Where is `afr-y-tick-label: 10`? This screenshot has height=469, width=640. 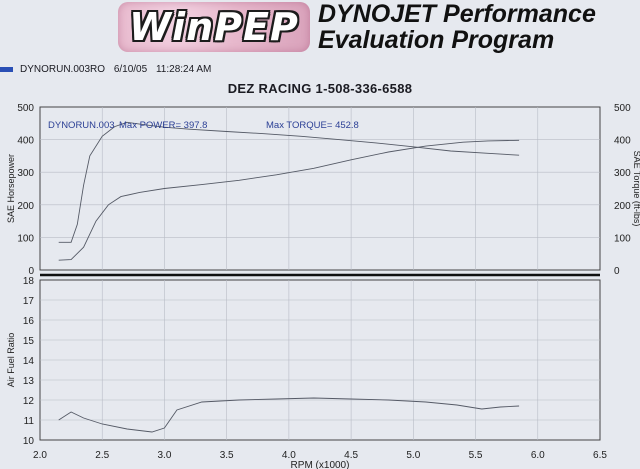 afr-y-tick-label: 10 is located at coordinates (29, 441).